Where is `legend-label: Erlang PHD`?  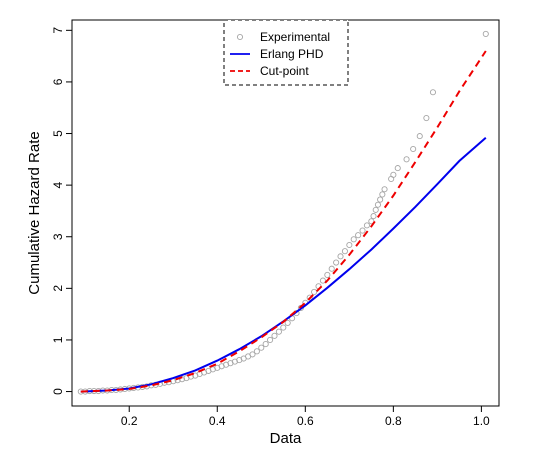
legend-label: Erlang PHD is located at coordinates (292, 54).